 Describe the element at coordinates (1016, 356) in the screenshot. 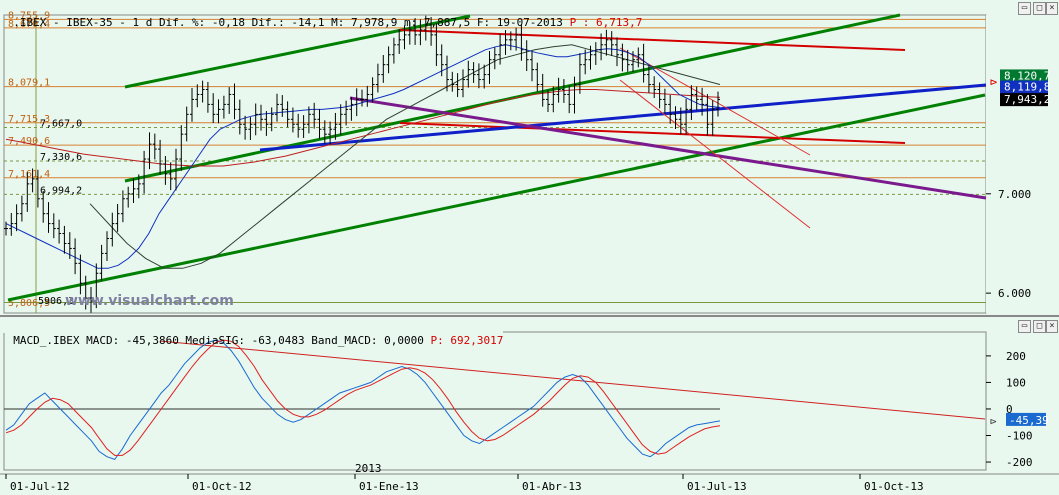

I see `macd-y-tick-label: 200` at that location.